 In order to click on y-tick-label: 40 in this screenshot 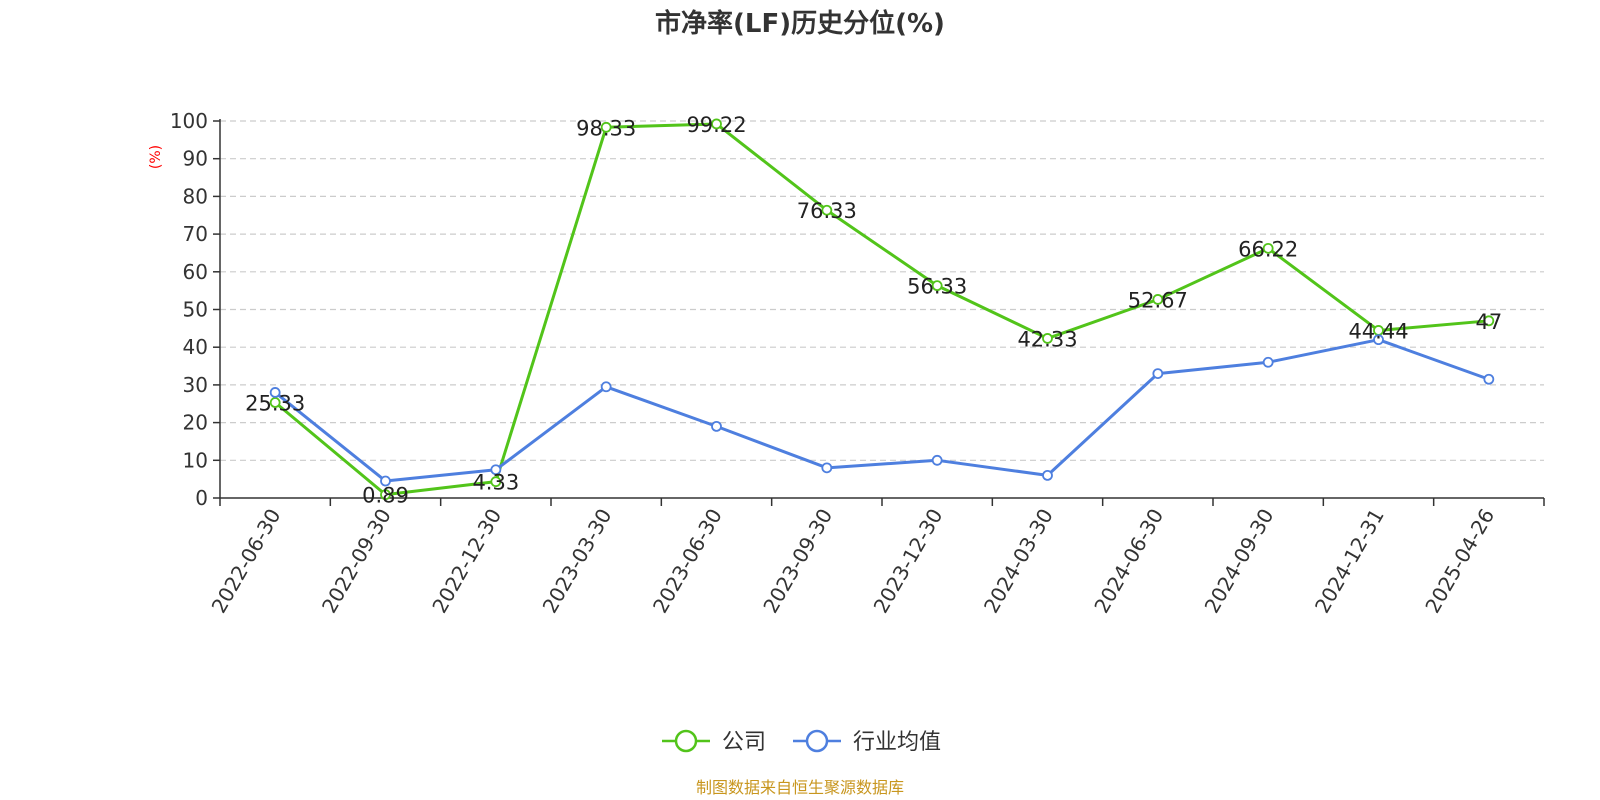, I will do `click(195, 347)`.